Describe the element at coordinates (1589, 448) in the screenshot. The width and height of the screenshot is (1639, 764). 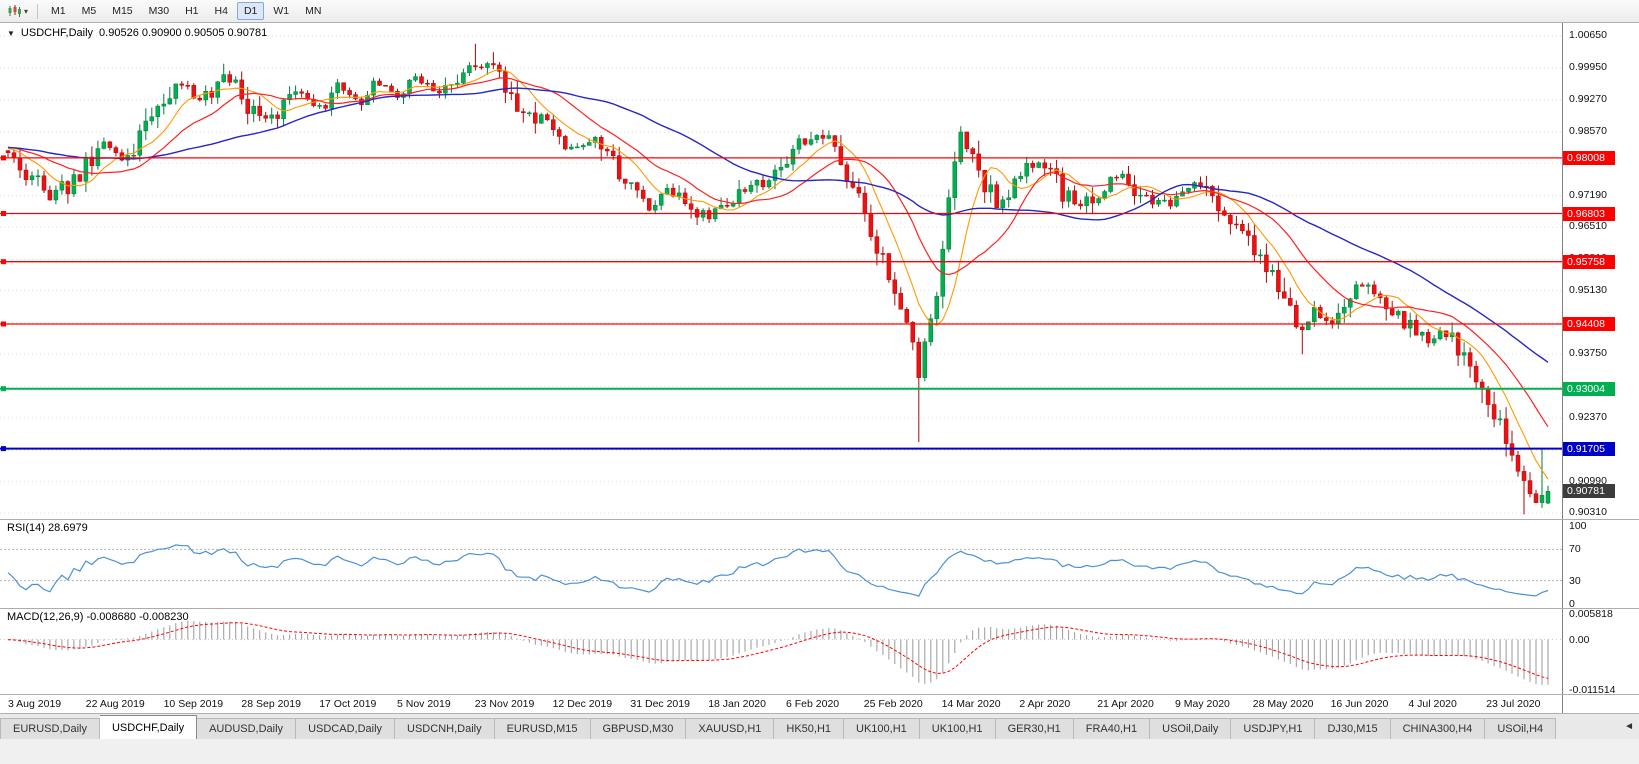
I see `level-price-badge: 0.91705` at that location.